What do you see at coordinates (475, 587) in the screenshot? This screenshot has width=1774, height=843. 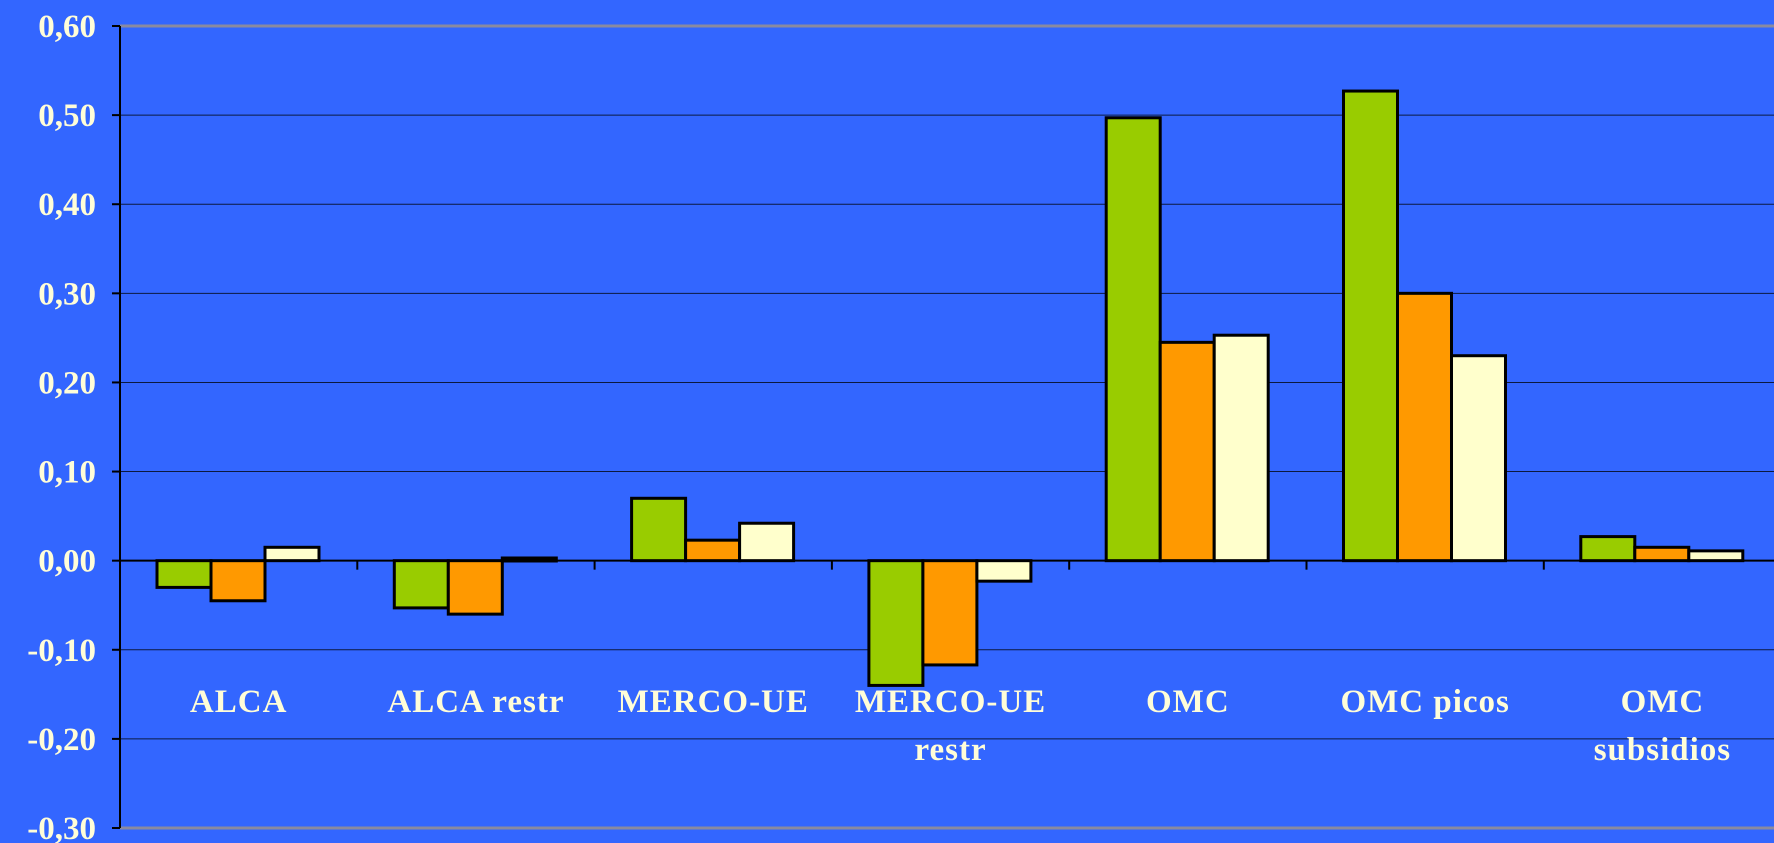 I see `bar-series2-alca-restr` at bounding box center [475, 587].